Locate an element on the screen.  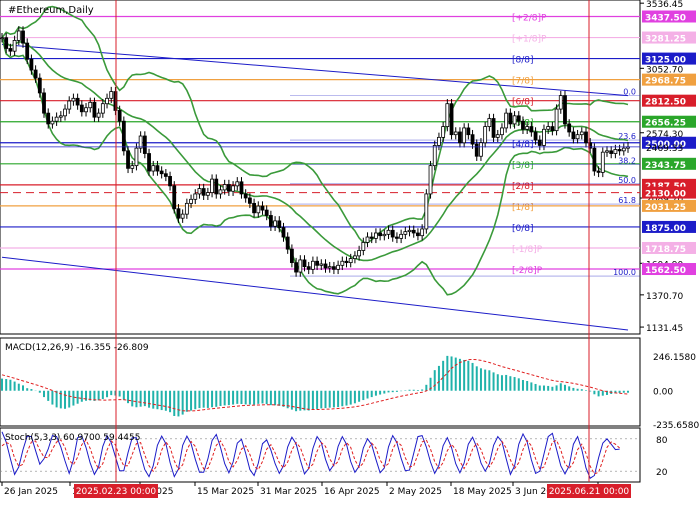
stoch-label: Stoch(5,3,3) 60.9700 59.4455 is located at coordinates (72, 438).